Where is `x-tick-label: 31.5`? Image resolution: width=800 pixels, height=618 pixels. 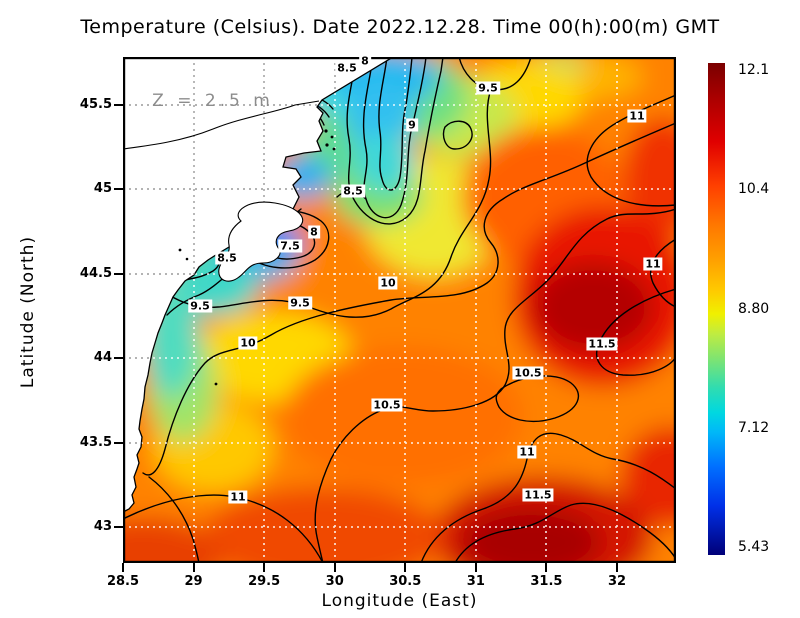
x-tick-label: 31.5 is located at coordinates (546, 581).